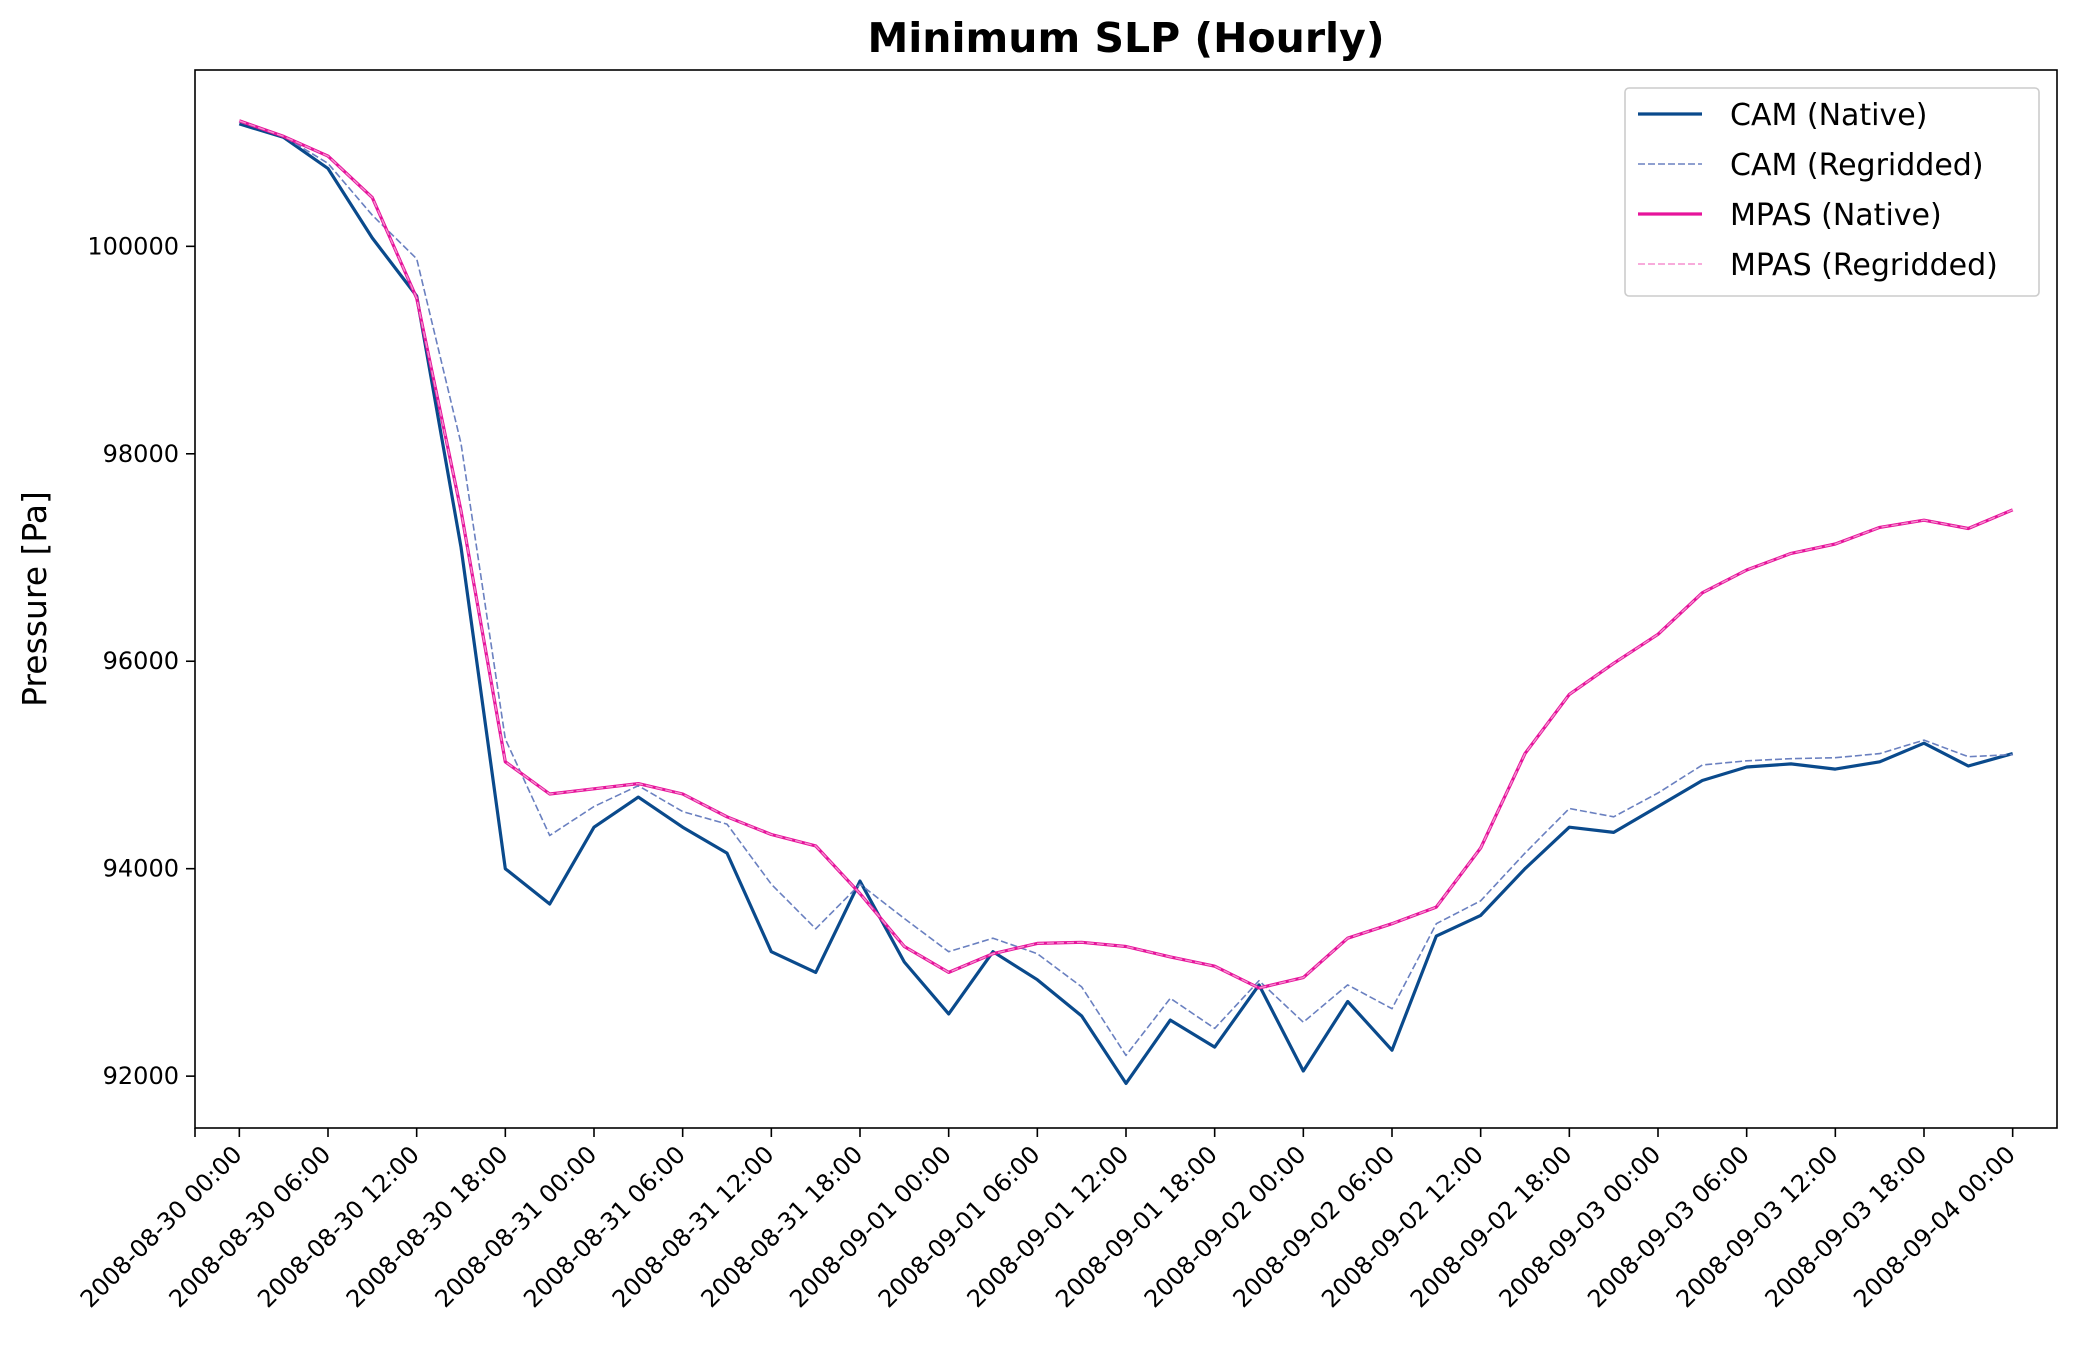 This screenshot has width=2074, height=1363. What do you see at coordinates (141, 454) in the screenshot?
I see `y-tick-label: 98000` at bounding box center [141, 454].